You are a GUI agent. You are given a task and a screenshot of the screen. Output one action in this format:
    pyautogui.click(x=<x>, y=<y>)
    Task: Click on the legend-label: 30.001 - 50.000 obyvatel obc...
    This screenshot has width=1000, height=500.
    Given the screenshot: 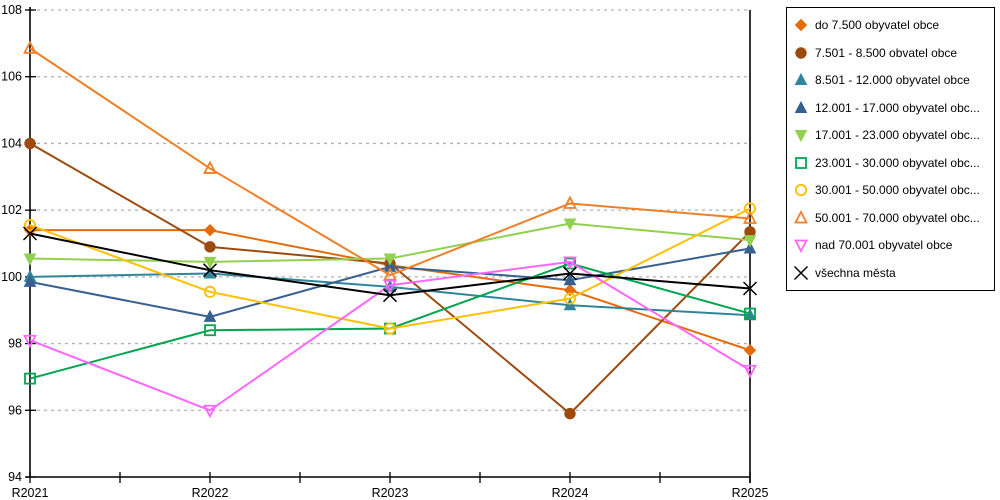 What is the action you would take?
    pyautogui.click(x=897, y=190)
    